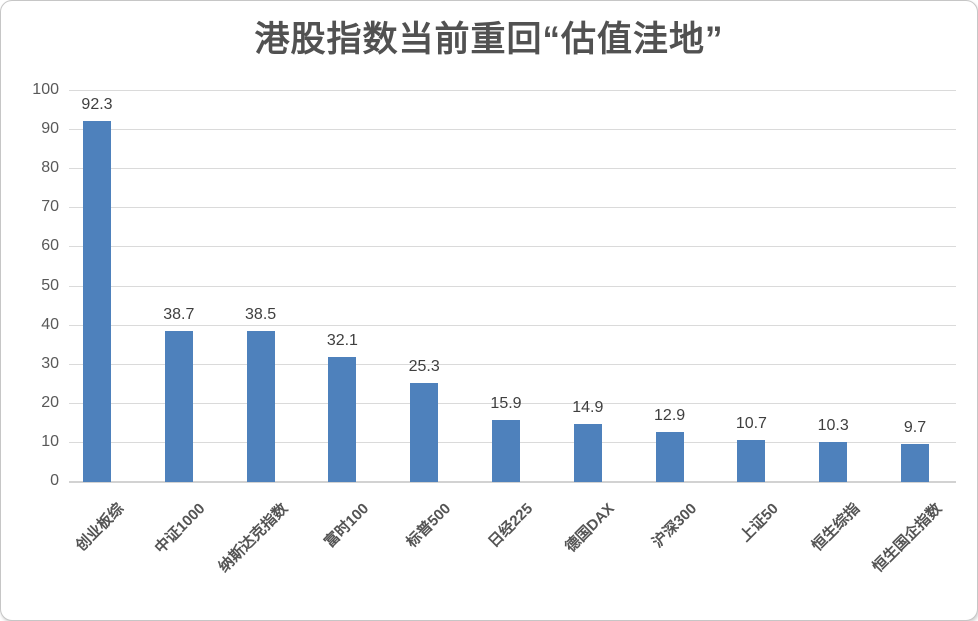 This screenshot has height=621, width=978. Describe the element at coordinates (50, 285) in the screenshot. I see `y-tick-label: 50` at that location.